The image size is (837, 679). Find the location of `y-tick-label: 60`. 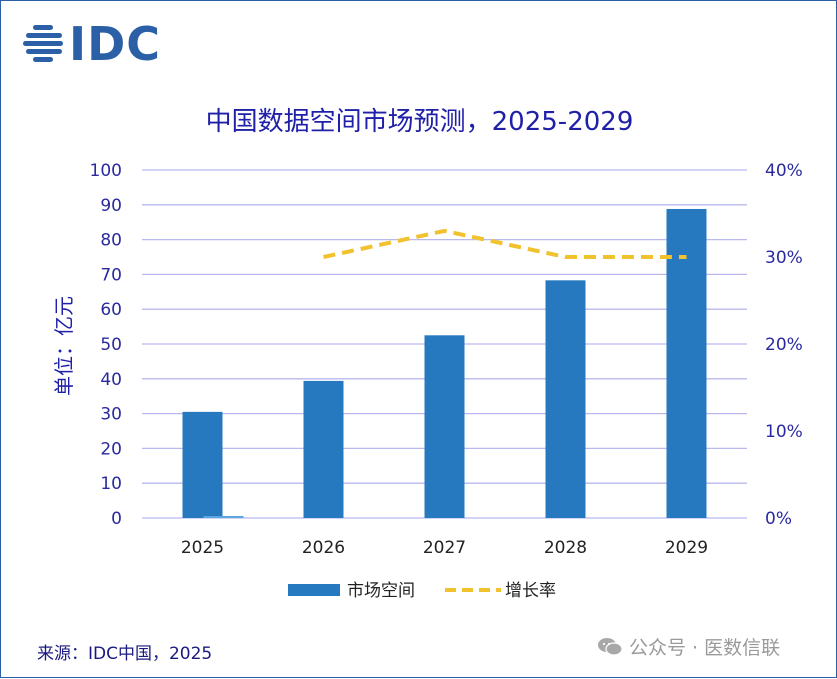

y-tick-label: 60 is located at coordinates (111, 310).